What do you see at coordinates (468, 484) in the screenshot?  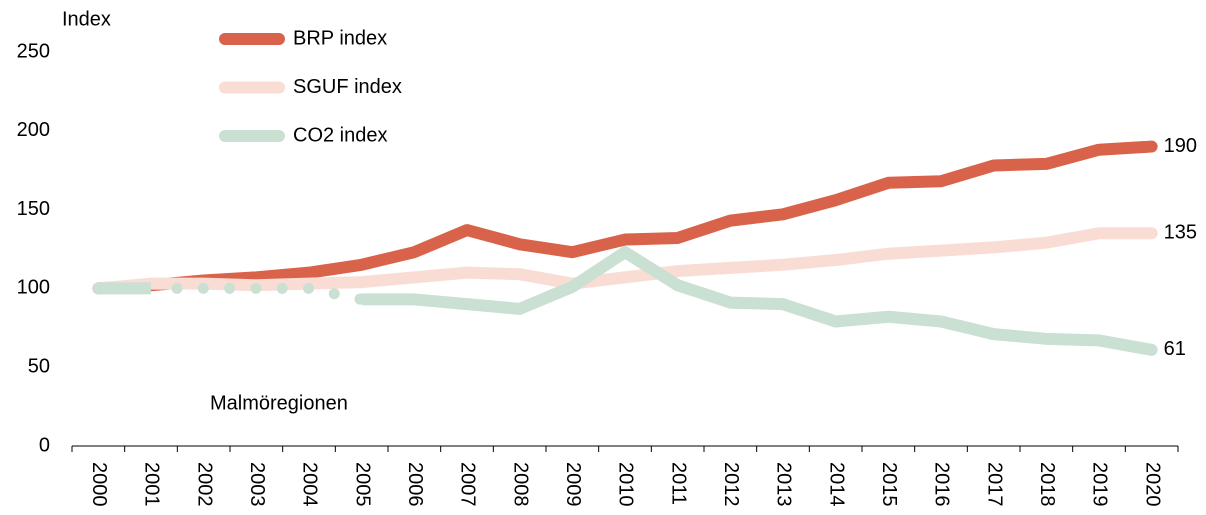 I see `x-tick-label: 2007` at bounding box center [468, 484].